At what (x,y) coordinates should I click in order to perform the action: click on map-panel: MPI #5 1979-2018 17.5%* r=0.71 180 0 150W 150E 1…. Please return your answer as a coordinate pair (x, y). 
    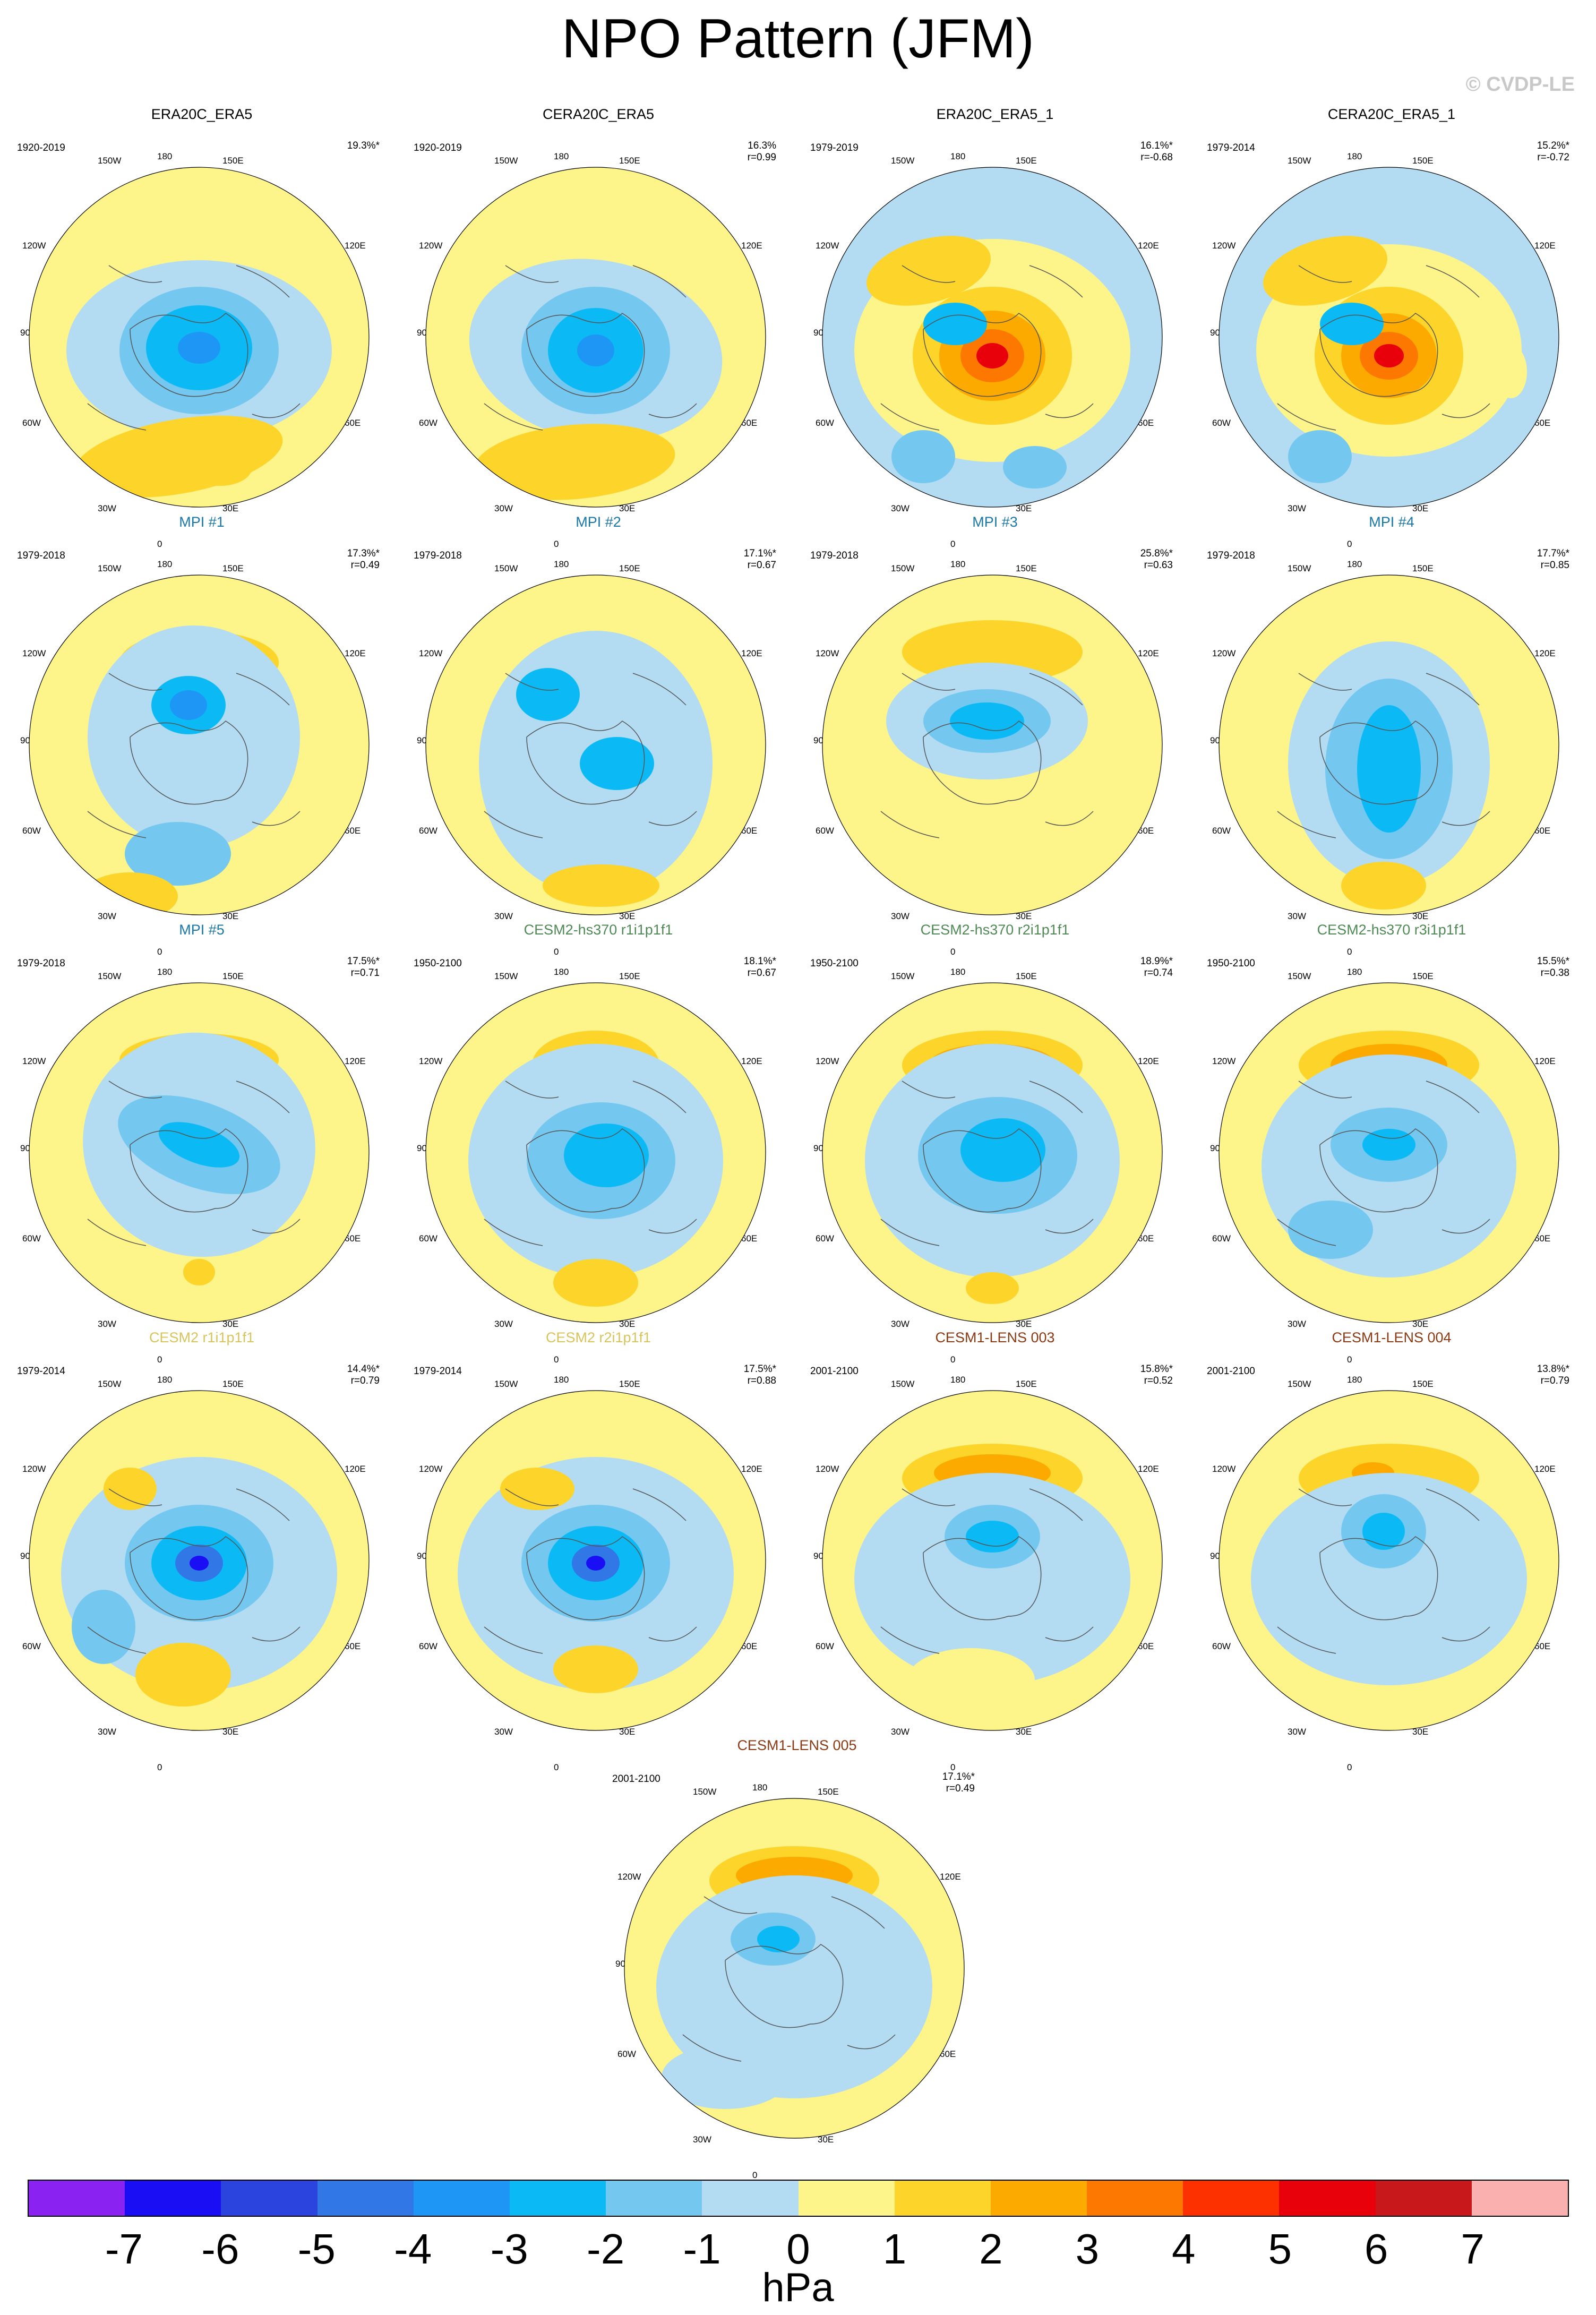
    Looking at the image, I should click on (201, 1143).